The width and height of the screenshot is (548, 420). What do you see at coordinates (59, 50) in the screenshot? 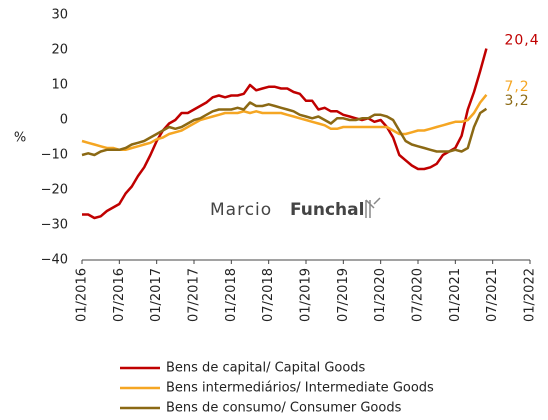
I see `y-tick-label: 20` at bounding box center [59, 50].